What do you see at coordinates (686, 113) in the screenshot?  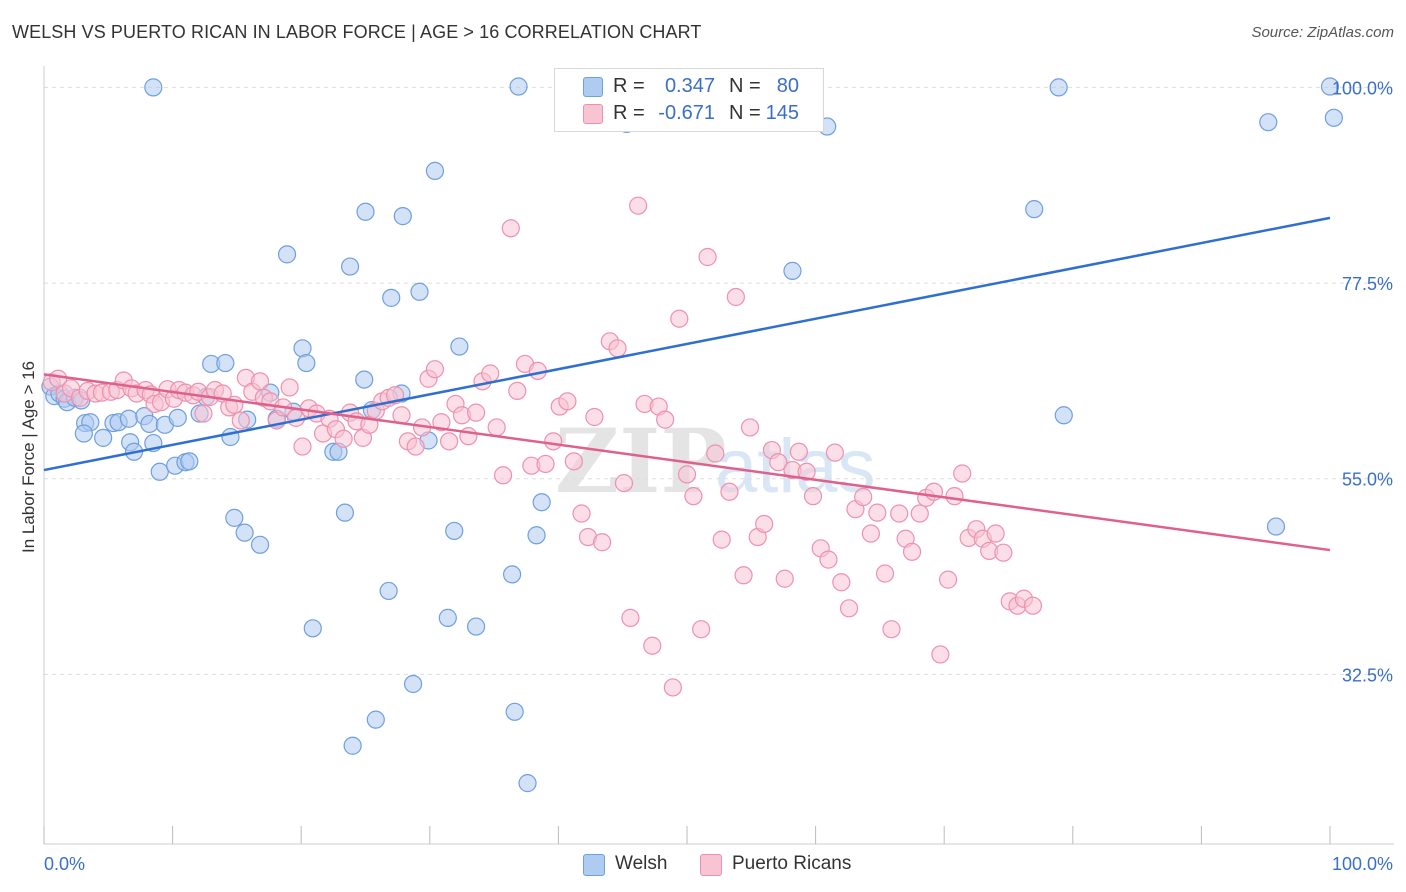 I see `r-value: -0.671` at bounding box center [686, 113].